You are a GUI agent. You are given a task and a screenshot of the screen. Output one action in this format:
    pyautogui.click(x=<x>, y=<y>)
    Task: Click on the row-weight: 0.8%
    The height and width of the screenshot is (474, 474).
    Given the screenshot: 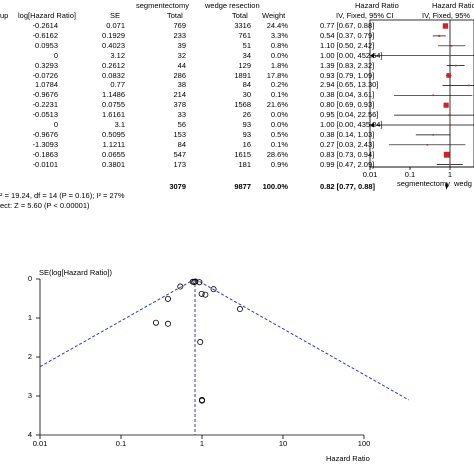 What is the action you would take?
    pyautogui.click(x=279, y=45)
    